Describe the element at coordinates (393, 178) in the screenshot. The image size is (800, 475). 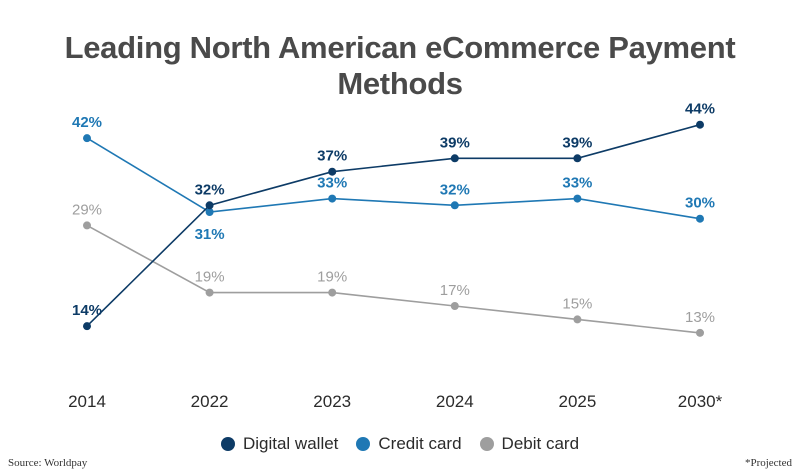
I see `series-line-credit-card` at that location.